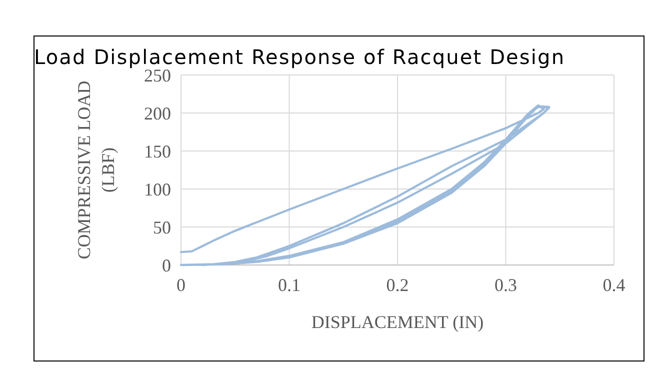 The image size is (665, 371). Describe the element at coordinates (397, 285) in the screenshot. I see `x-tick-label: 0.2` at that location.